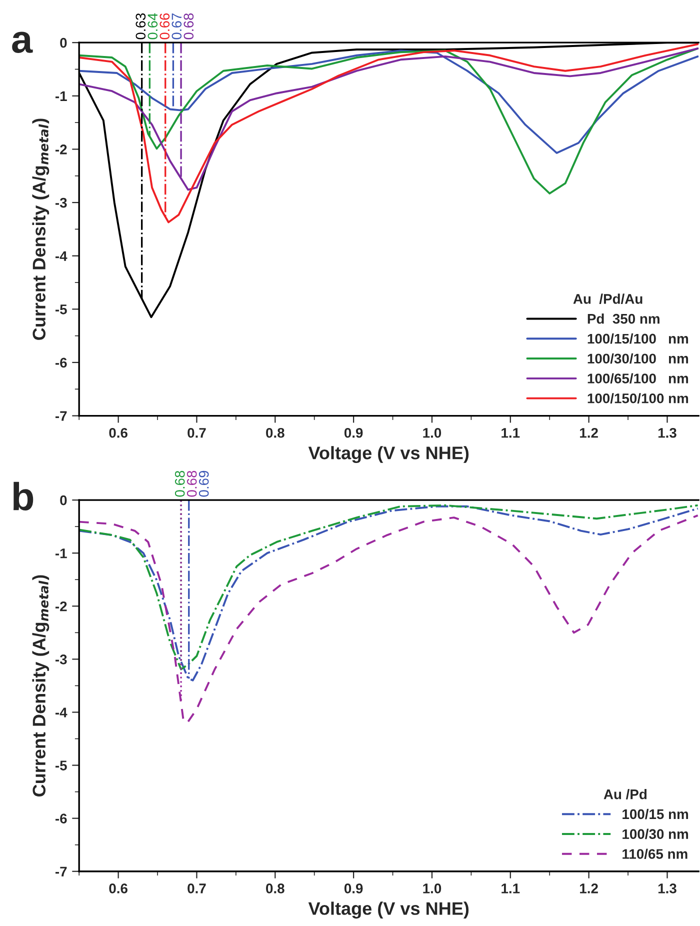 This screenshot has width=700, height=926. I want to click on chart-title: a, so click(22, 43).